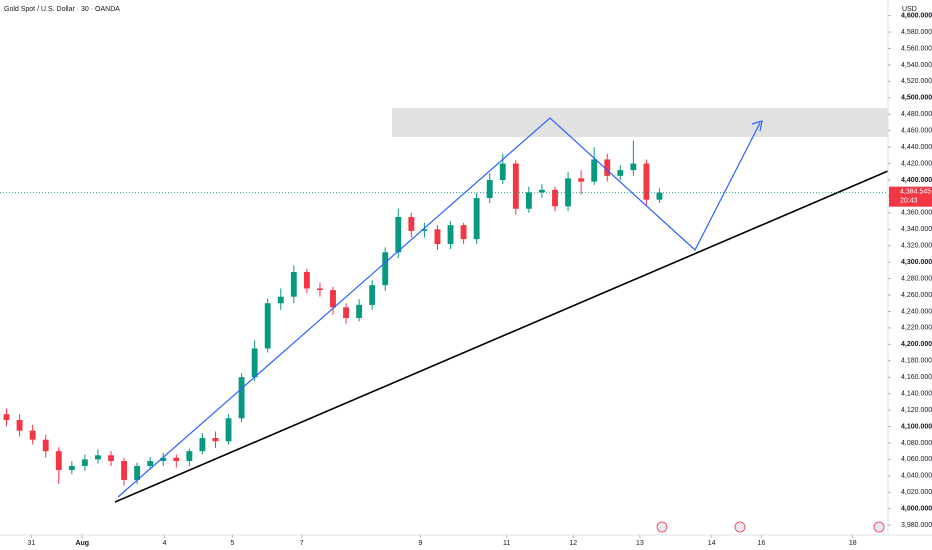  I want to click on y-tick-label: 4,240.000, so click(916, 311).